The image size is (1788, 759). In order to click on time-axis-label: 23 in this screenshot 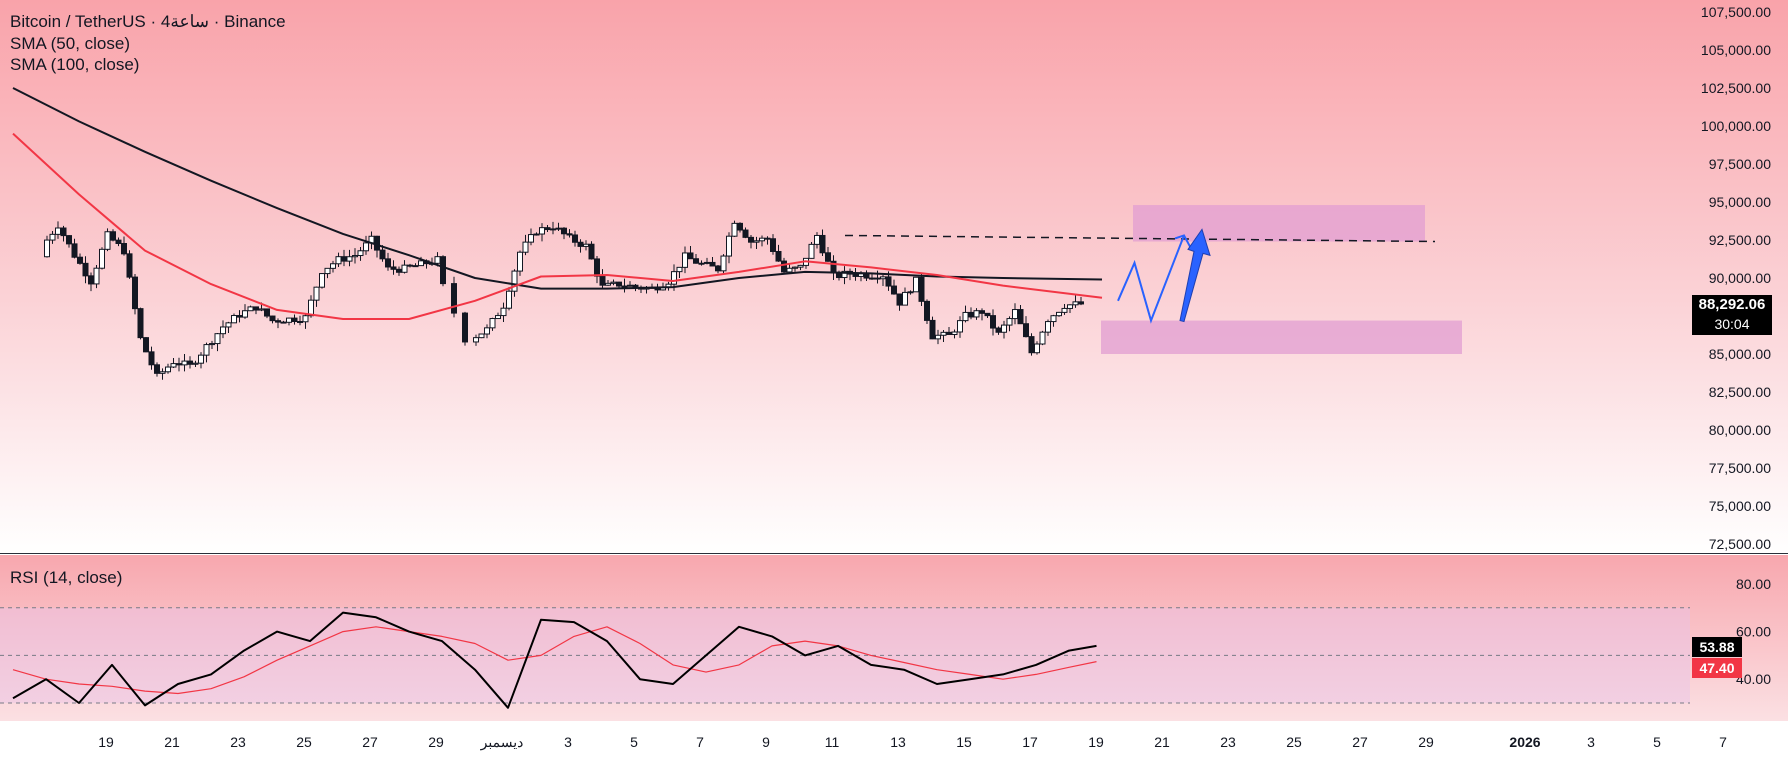, I will do `click(238, 742)`.